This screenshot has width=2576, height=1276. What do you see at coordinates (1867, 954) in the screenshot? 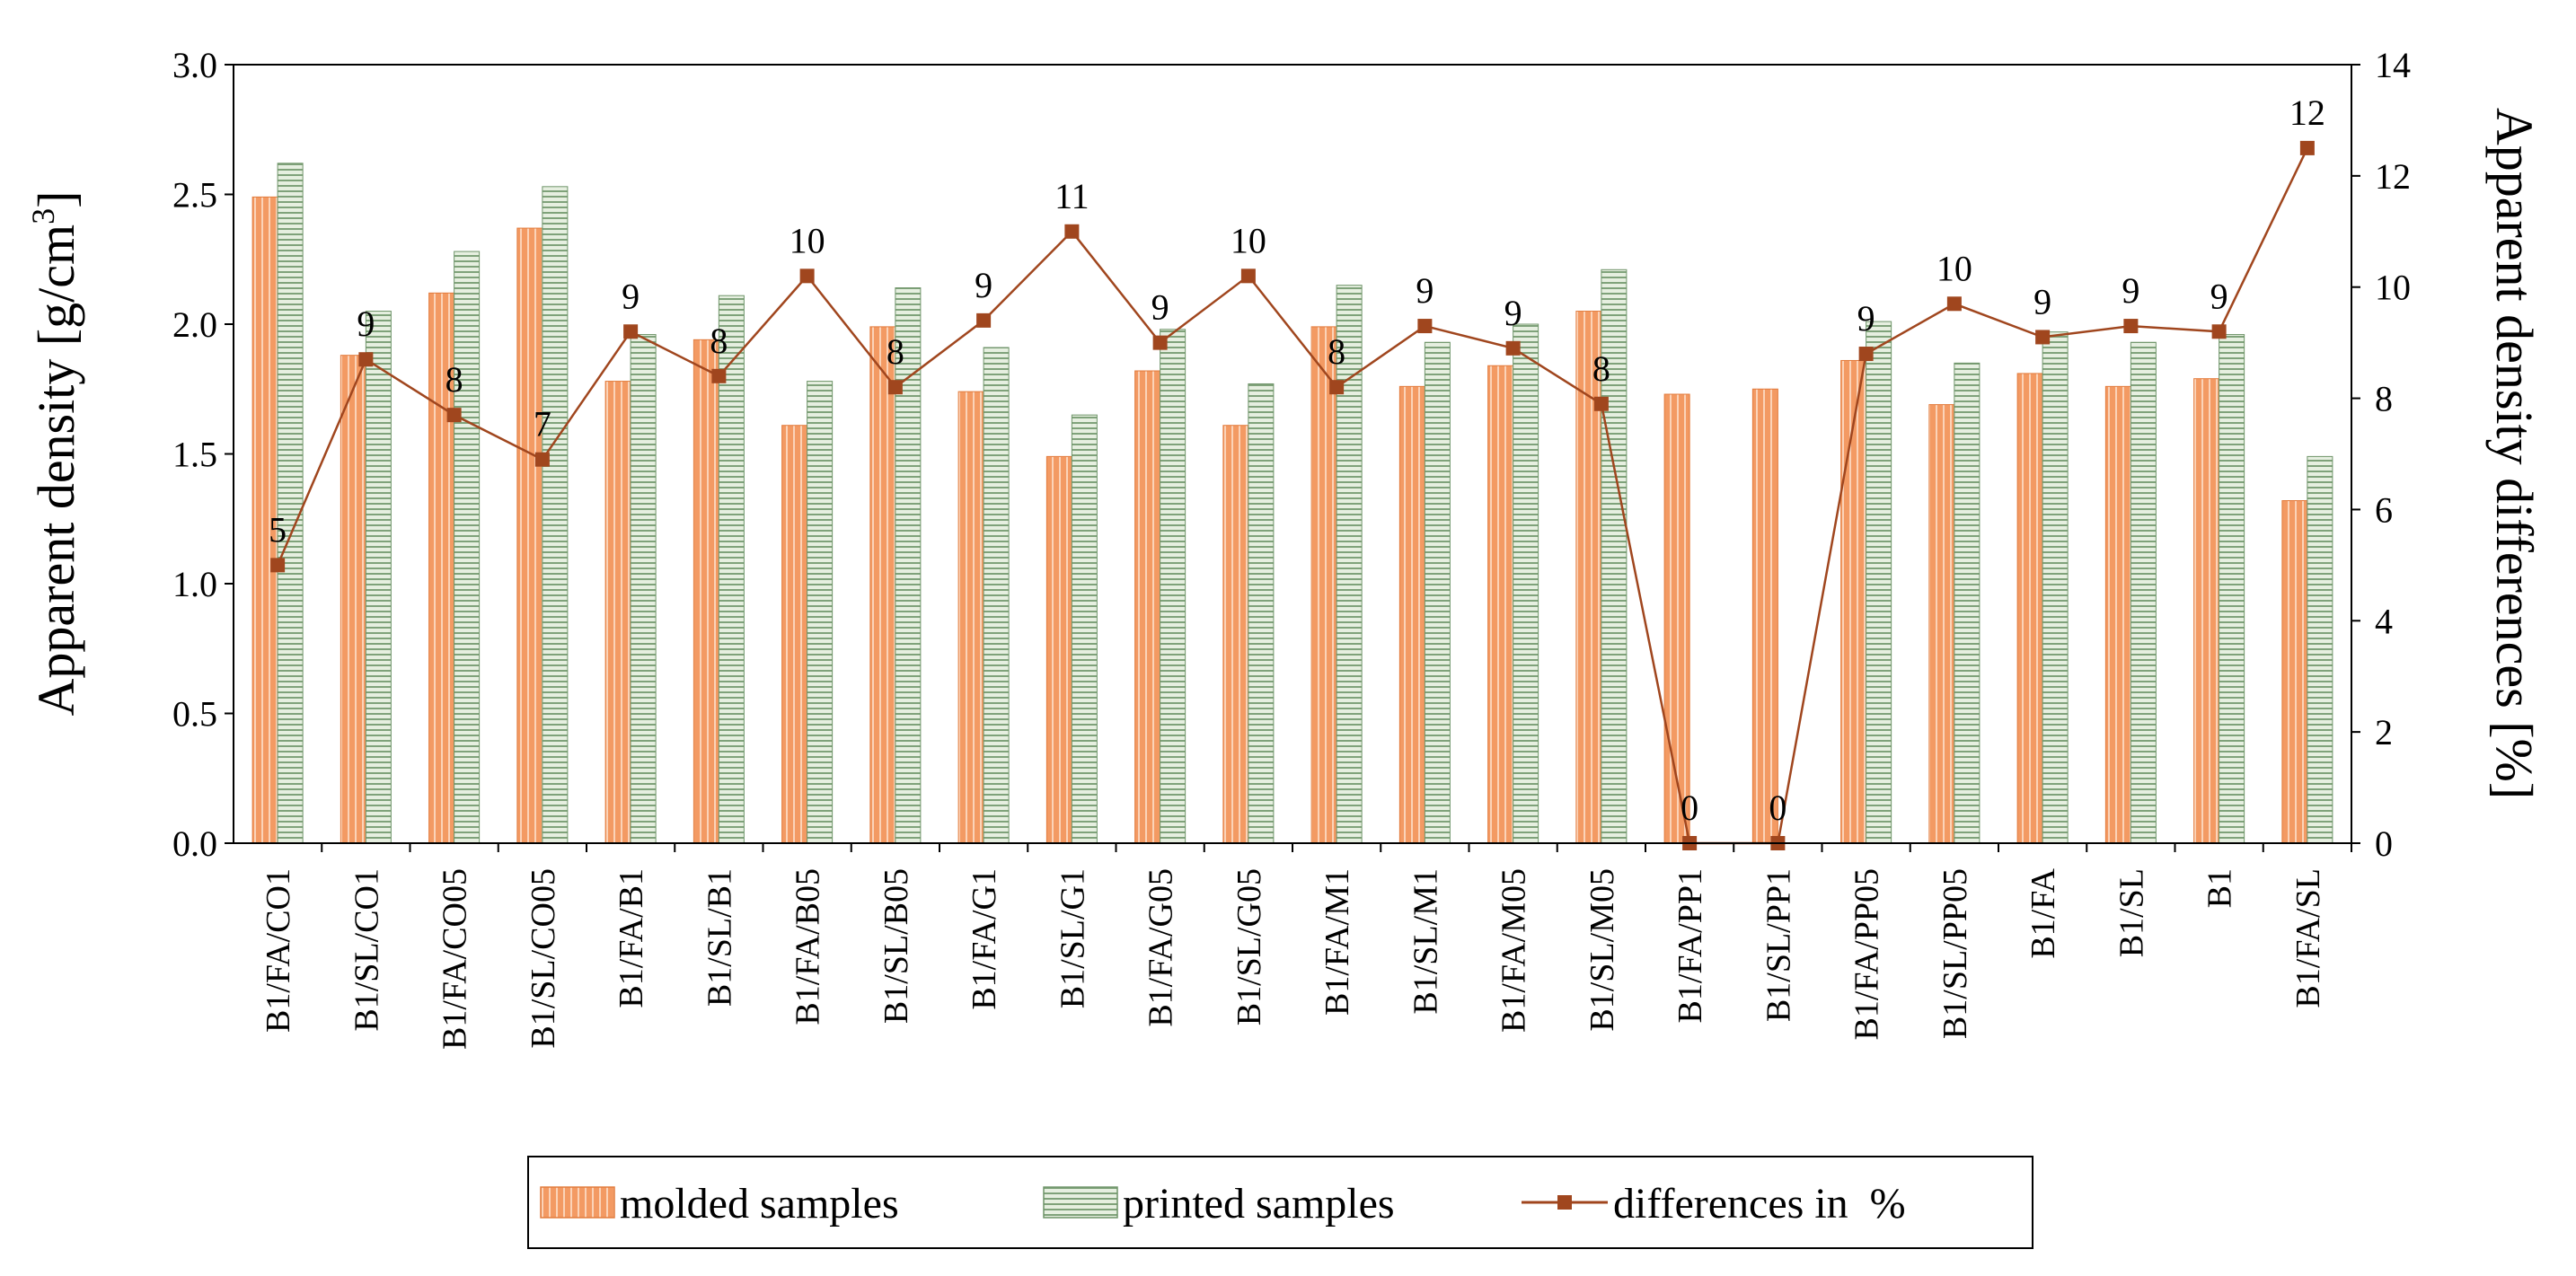
I see `category-label-18: B1/FA/PP05` at bounding box center [1867, 954].